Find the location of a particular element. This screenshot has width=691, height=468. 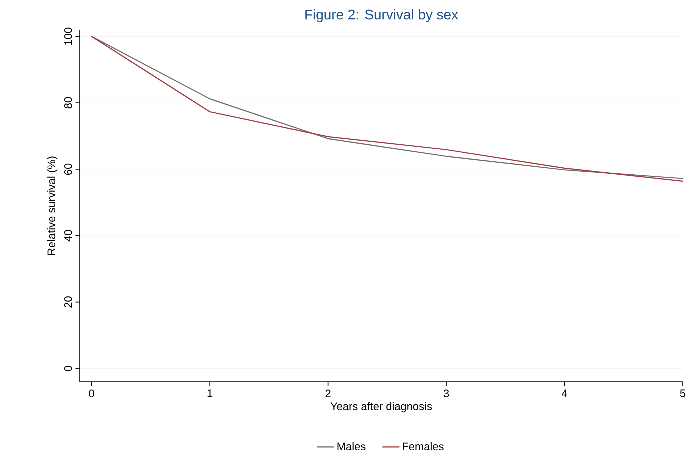

y-tick-label: 0 is located at coordinates (68, 369).